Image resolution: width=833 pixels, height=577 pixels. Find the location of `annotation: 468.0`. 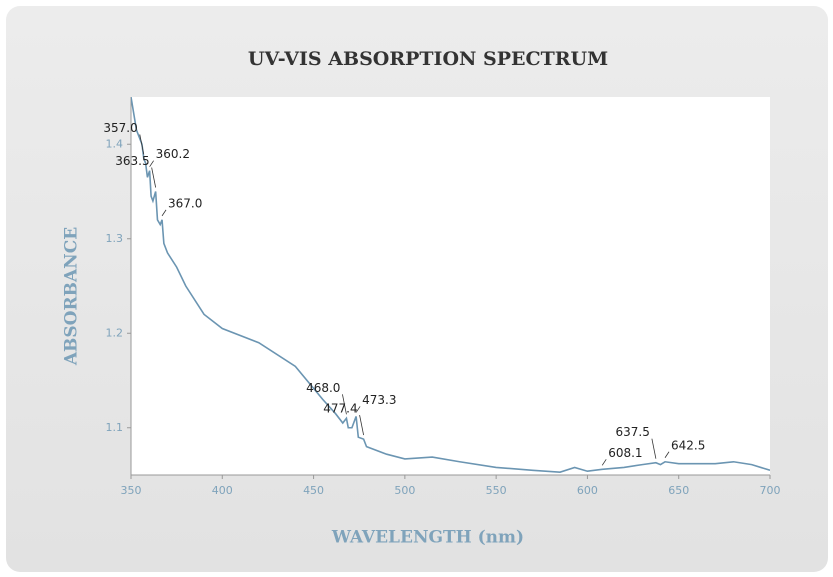

annotation: 468.0 is located at coordinates (323, 388).